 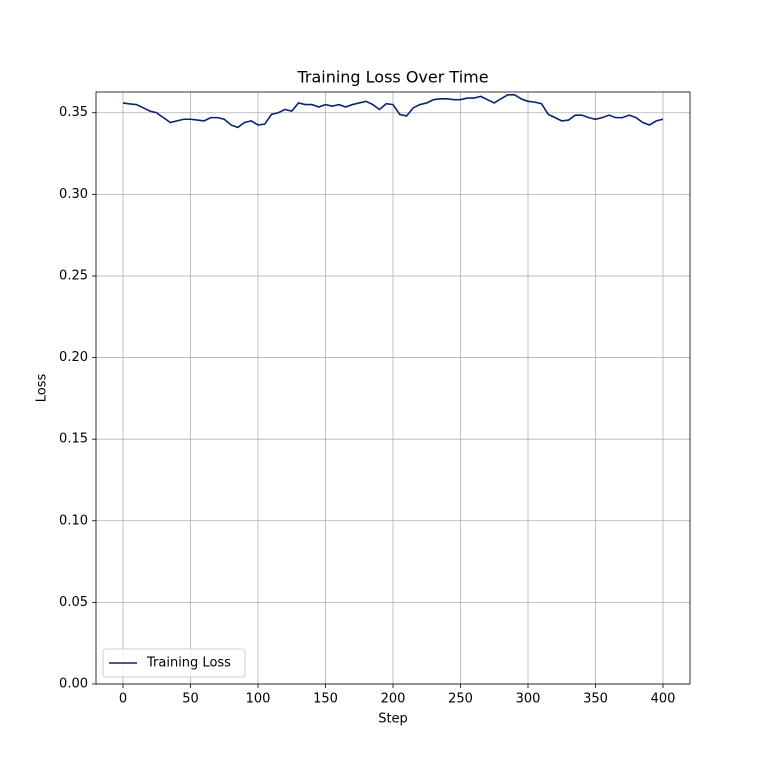 I want to click on y-tick-label: 0.20, so click(x=73, y=357).